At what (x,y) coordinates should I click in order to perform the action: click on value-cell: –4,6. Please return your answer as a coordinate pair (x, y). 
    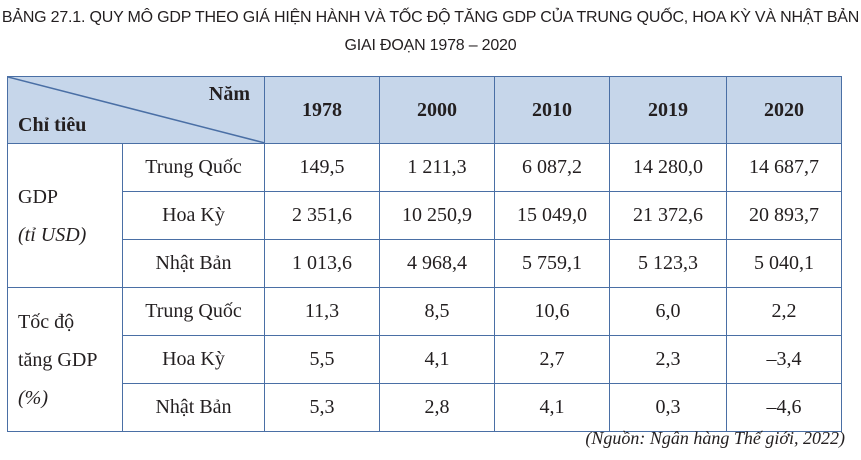
    Looking at the image, I should click on (784, 407).